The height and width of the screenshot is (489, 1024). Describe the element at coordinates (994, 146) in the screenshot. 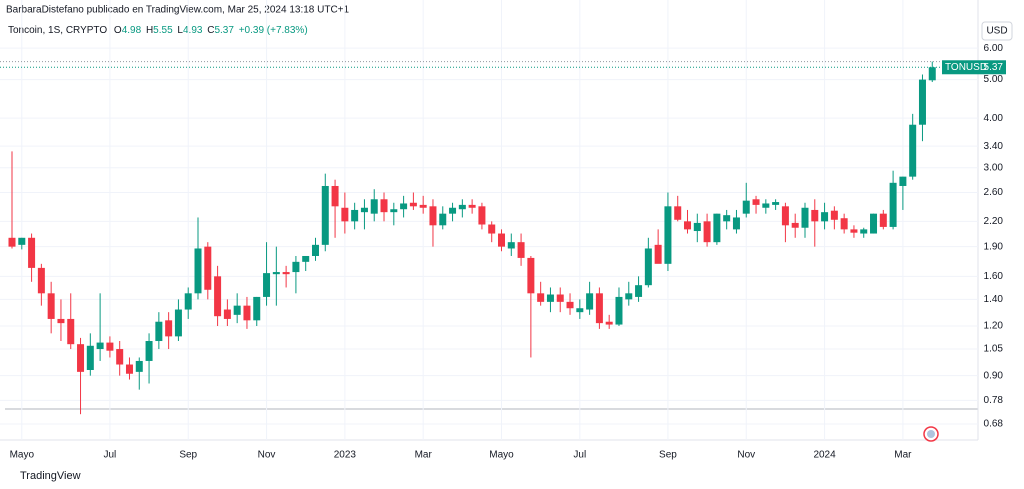

I see `y-tick-label: 3.40` at that location.